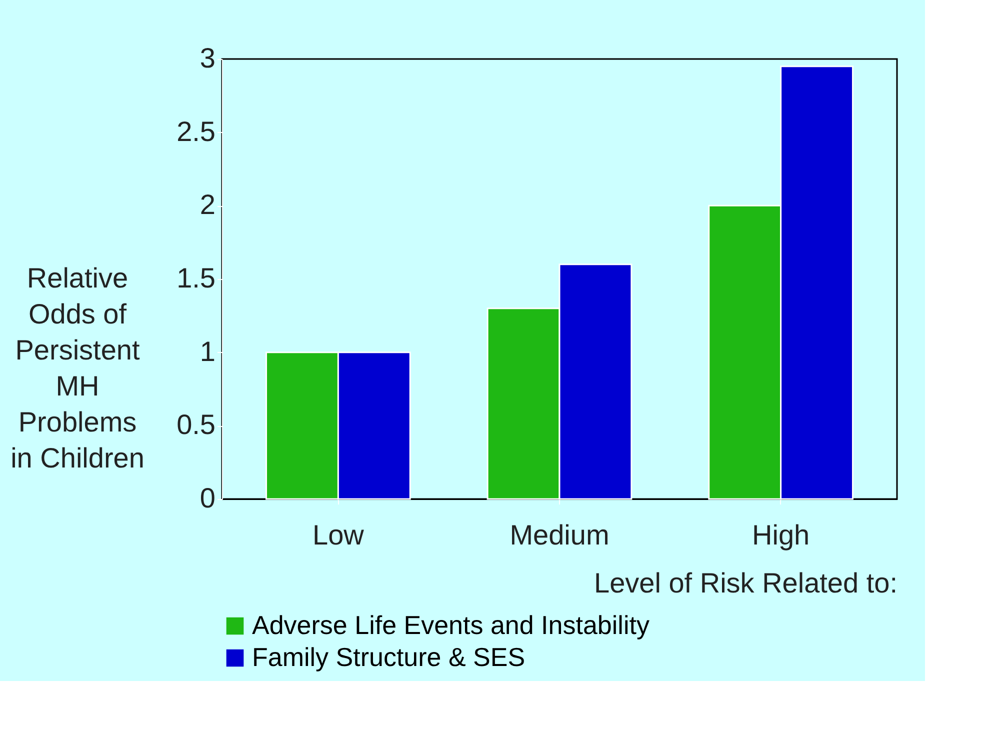  Describe the element at coordinates (746, 583) in the screenshot. I see `x-axis-title: Level of Risk Related to:` at that location.